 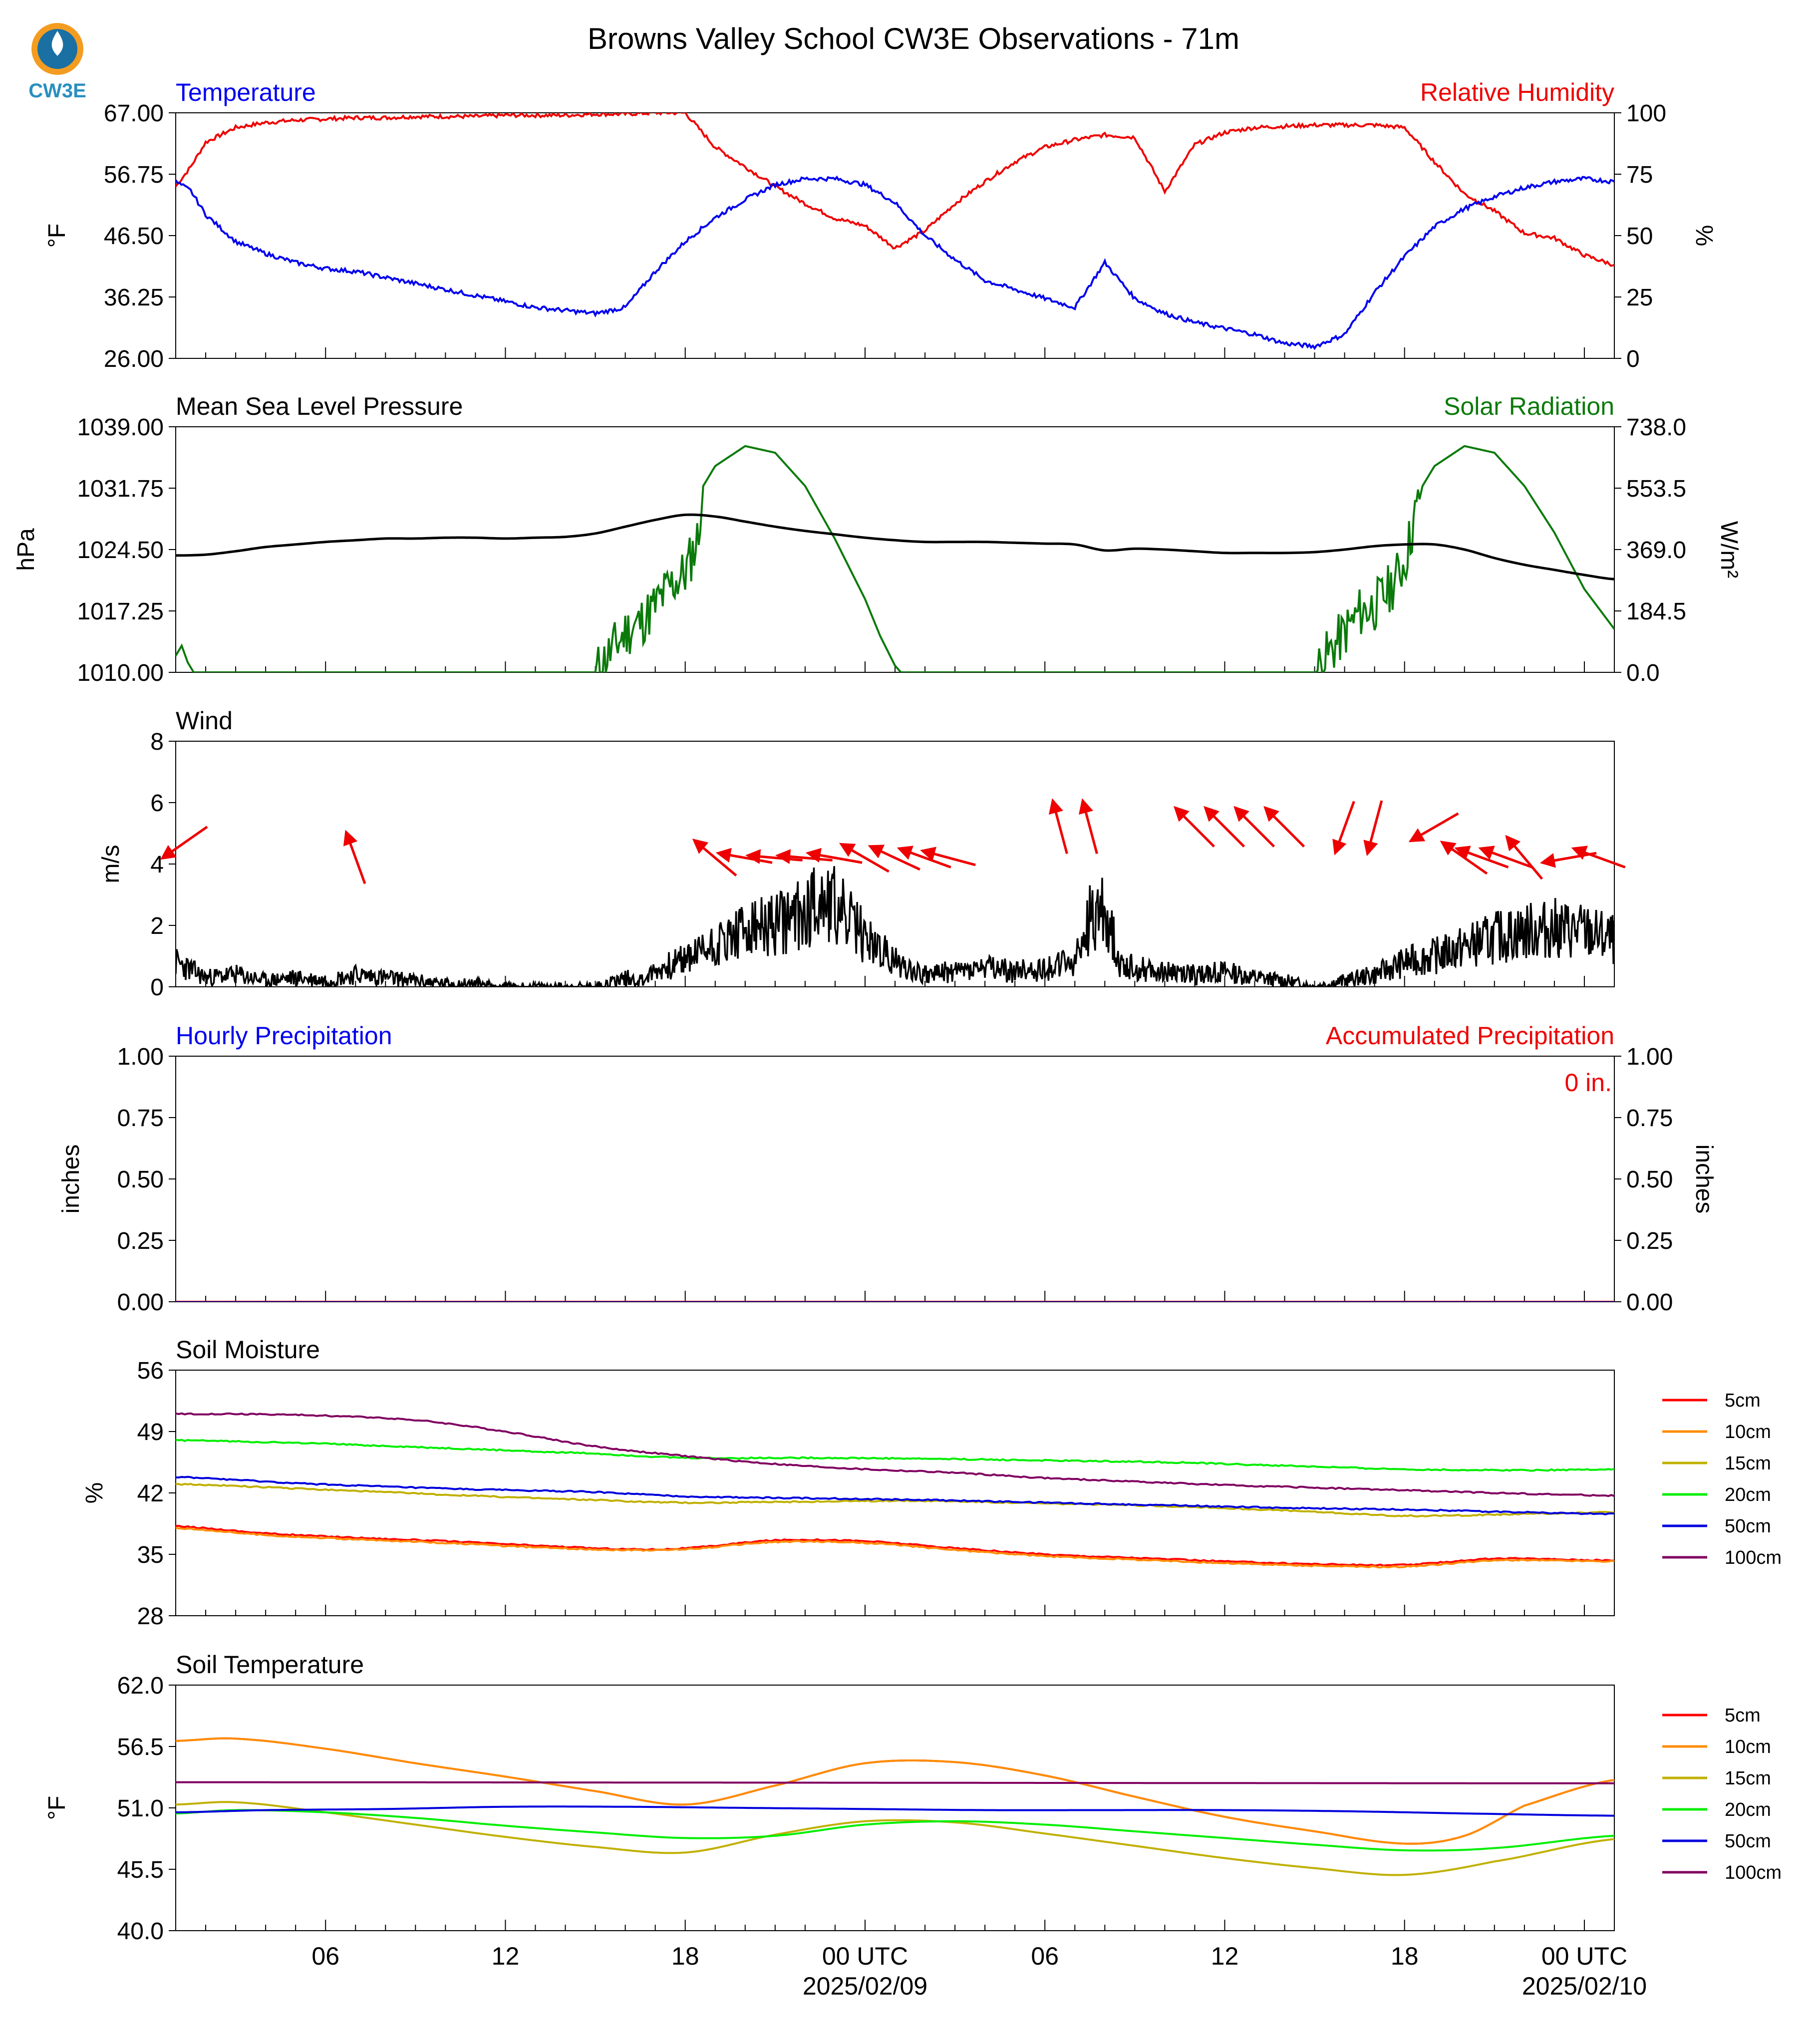 What do you see at coordinates (1649, 1241) in the screenshot?
I see `y-tick-label-right: 0.25` at bounding box center [1649, 1241].